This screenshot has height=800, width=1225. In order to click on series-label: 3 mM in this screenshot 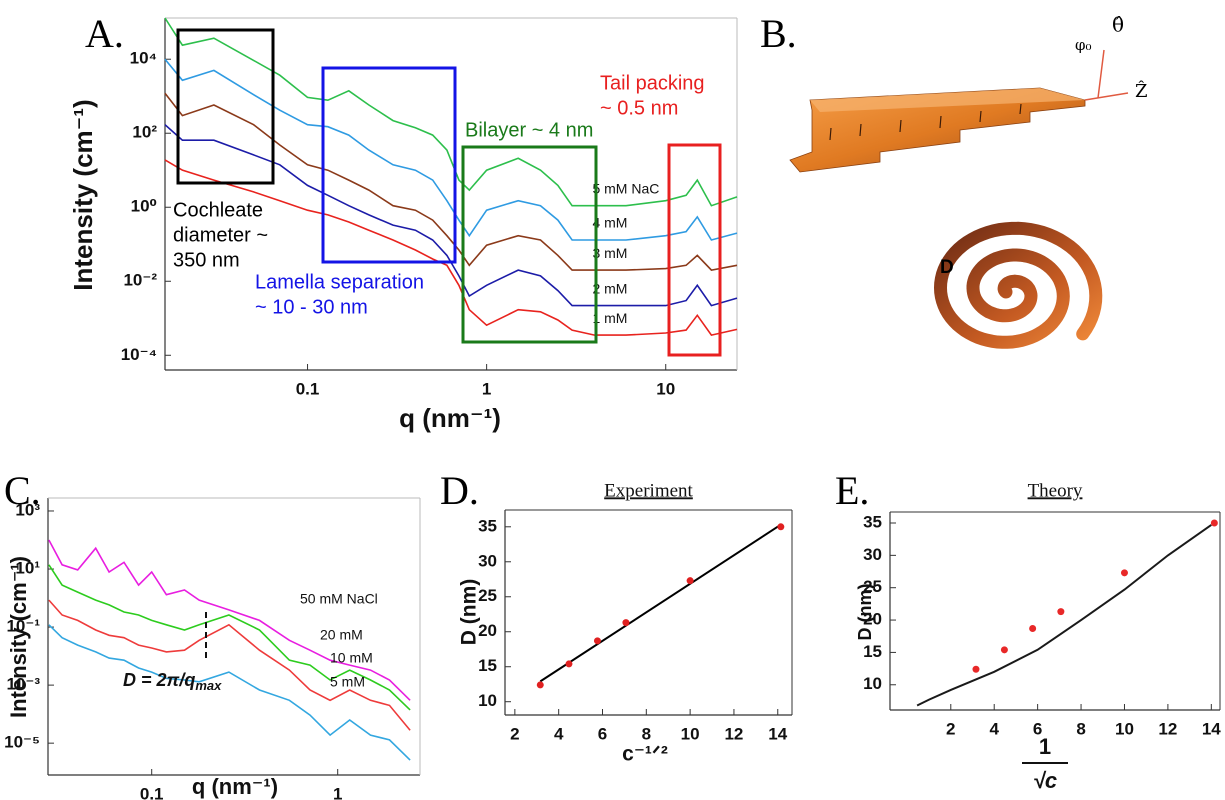, I will do `click(609, 253)`.